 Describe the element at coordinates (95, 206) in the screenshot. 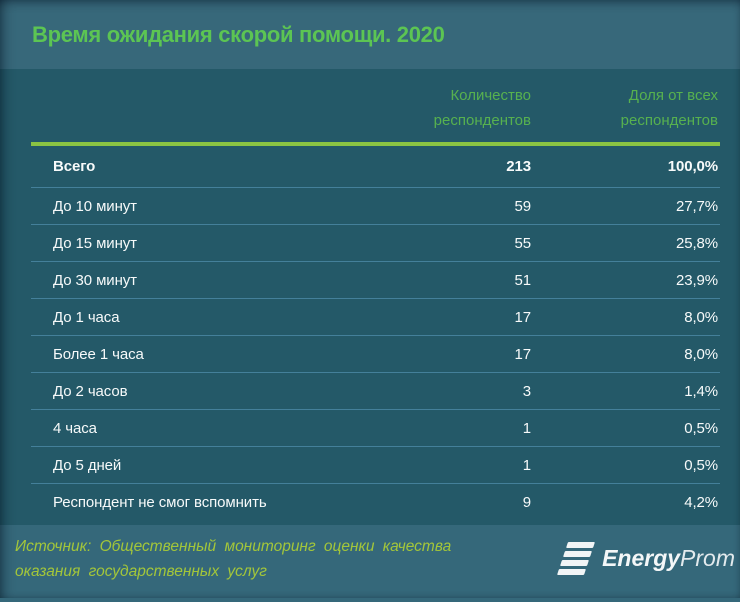

I see `row-label: До 10 минут` at that location.